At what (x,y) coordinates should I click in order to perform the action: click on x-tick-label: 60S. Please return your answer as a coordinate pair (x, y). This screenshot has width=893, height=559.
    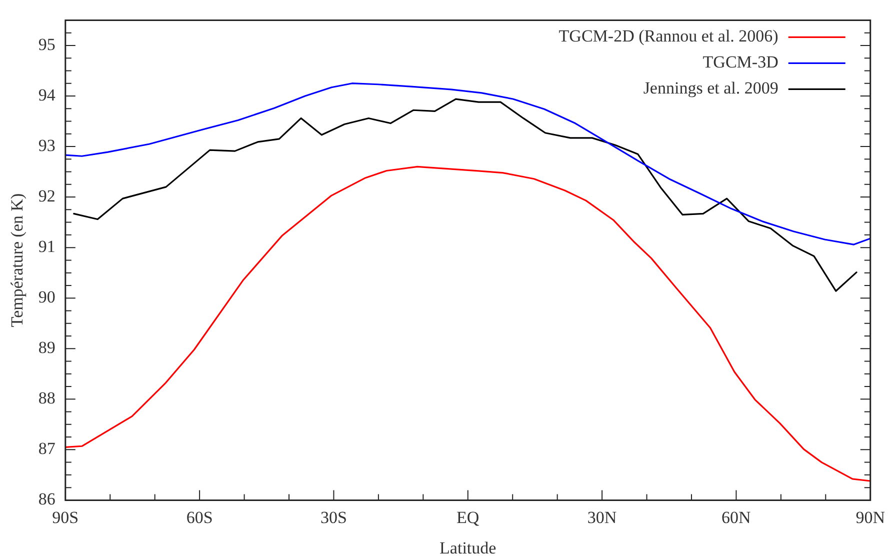
    Looking at the image, I should click on (199, 517).